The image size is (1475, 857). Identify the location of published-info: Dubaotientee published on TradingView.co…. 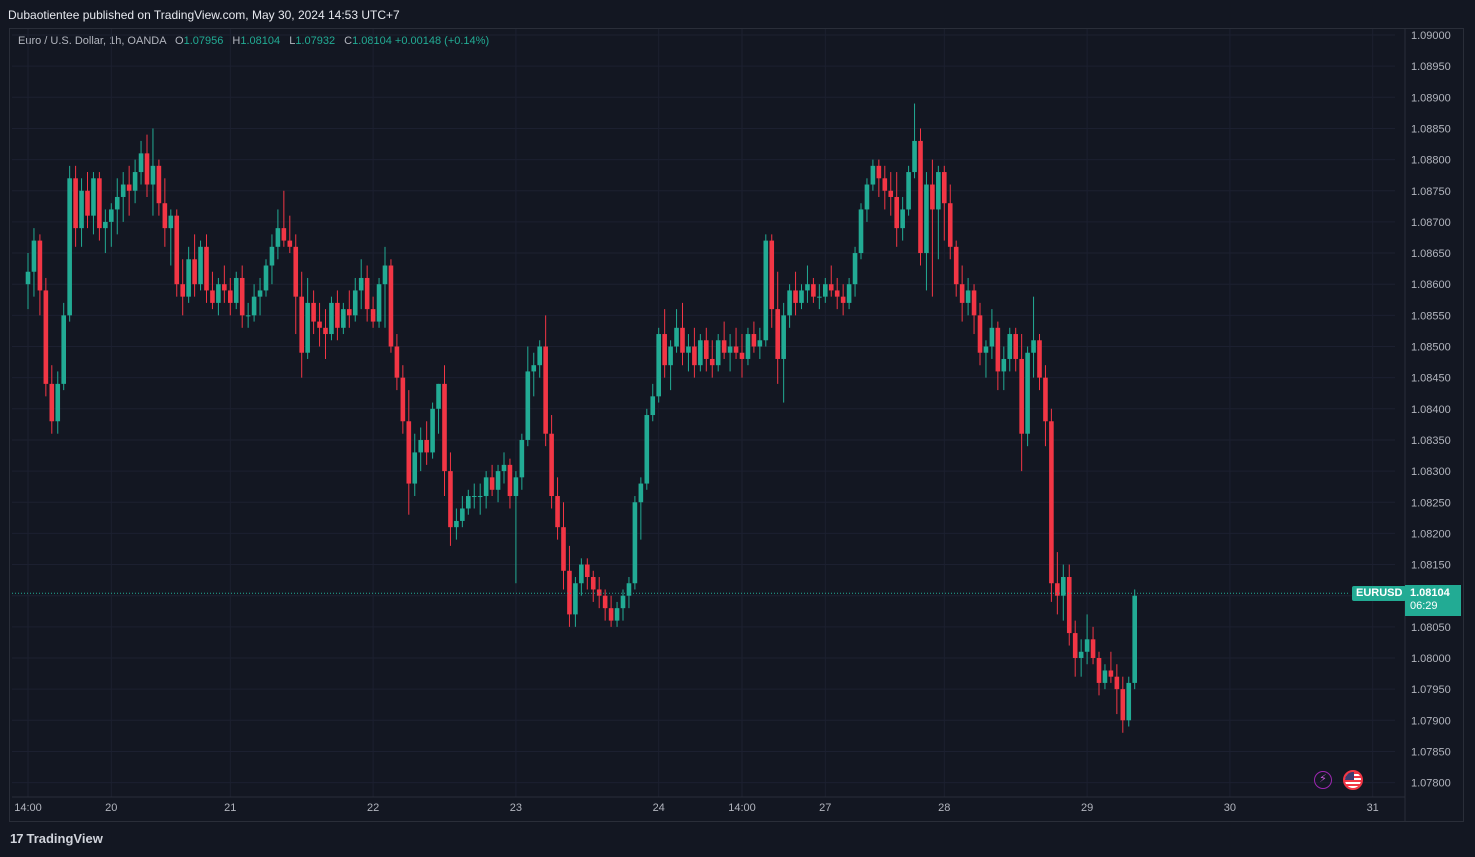
(204, 15).